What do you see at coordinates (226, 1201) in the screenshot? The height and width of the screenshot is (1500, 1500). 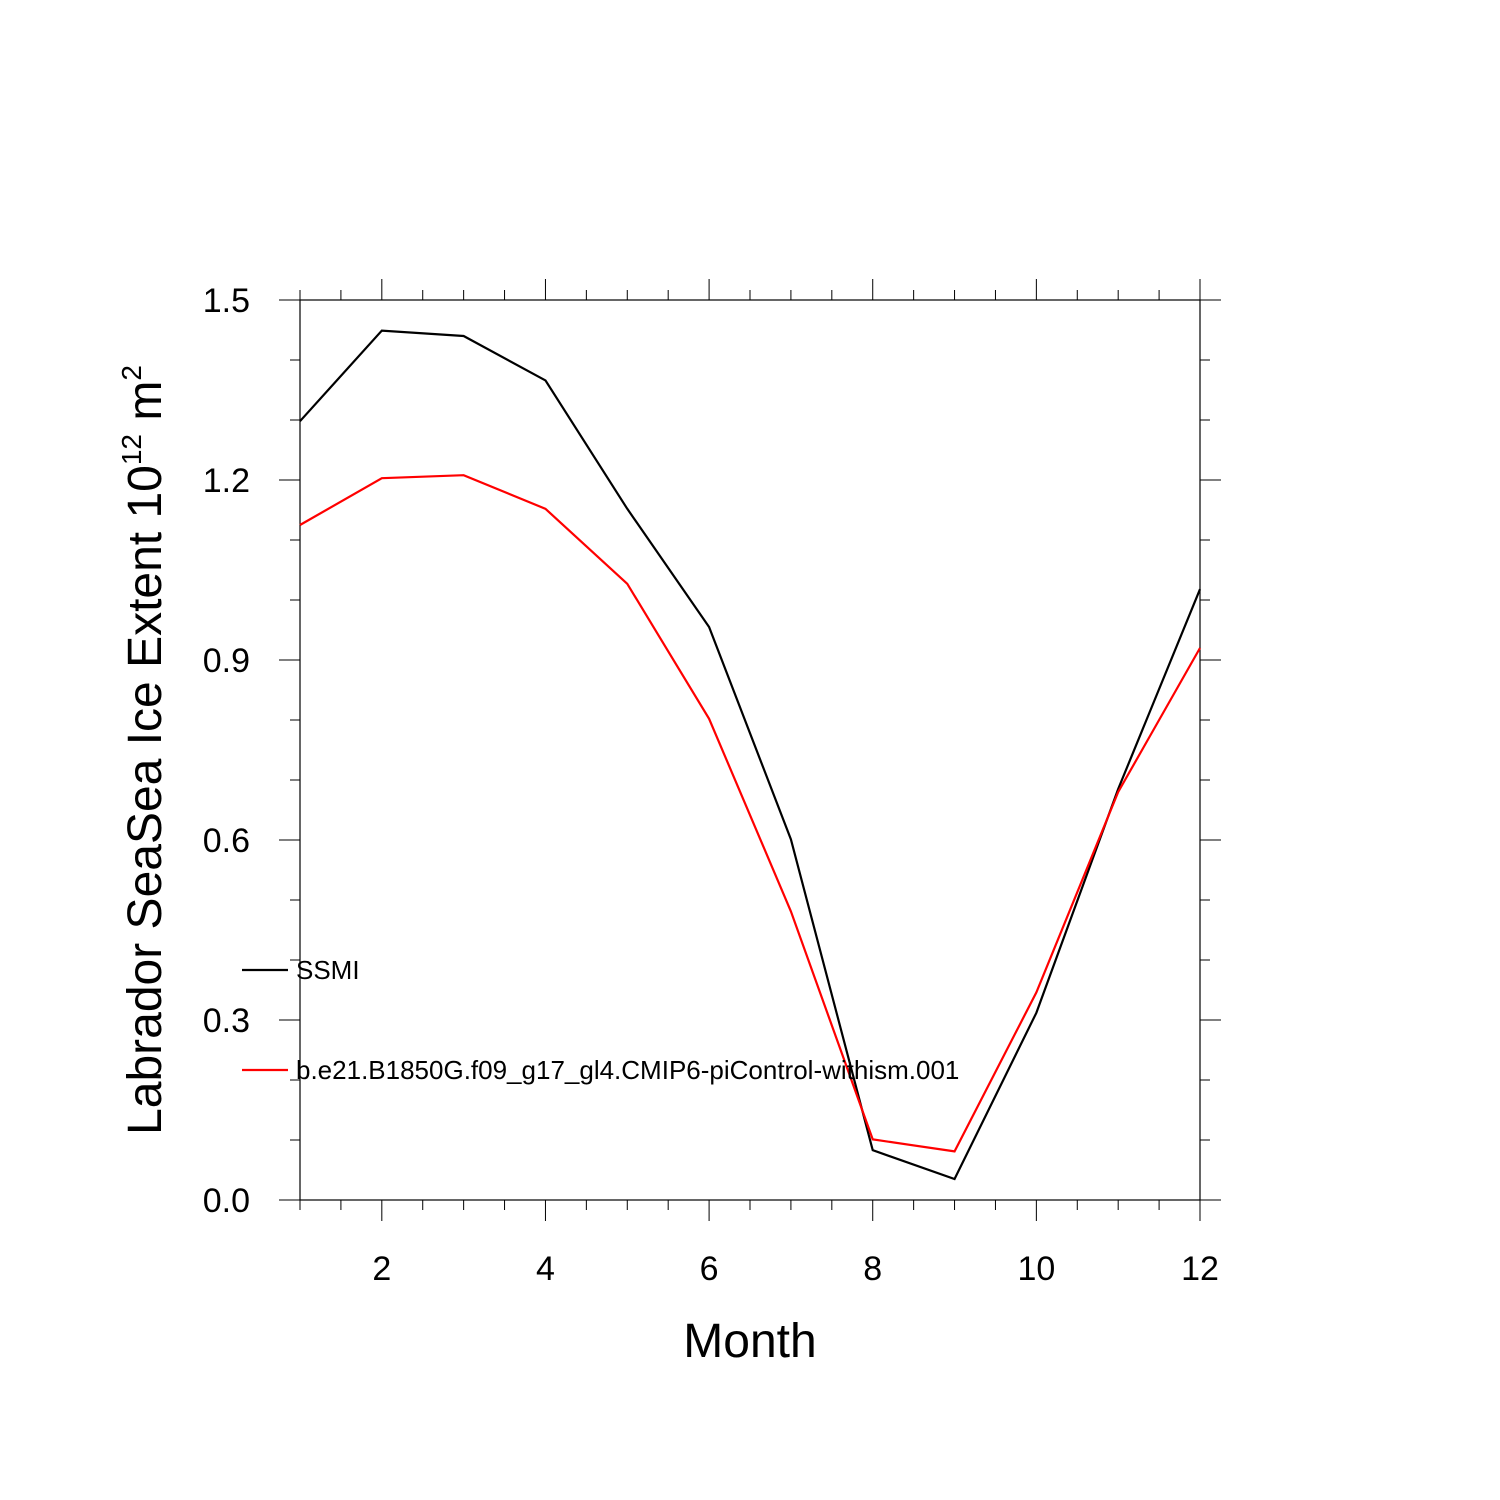 I see `y-tick-label: 0.0` at bounding box center [226, 1201].